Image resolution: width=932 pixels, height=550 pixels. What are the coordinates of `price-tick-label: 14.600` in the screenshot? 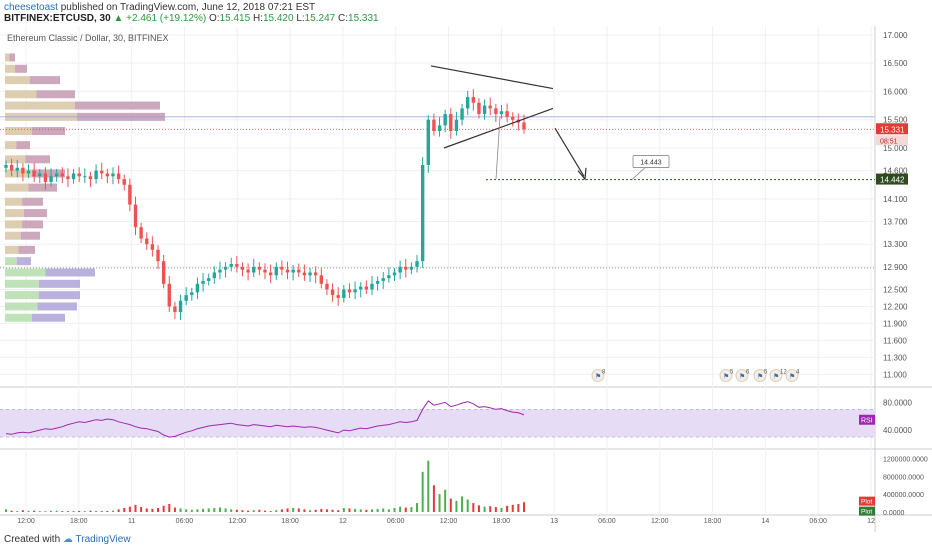 It's located at (895, 171).